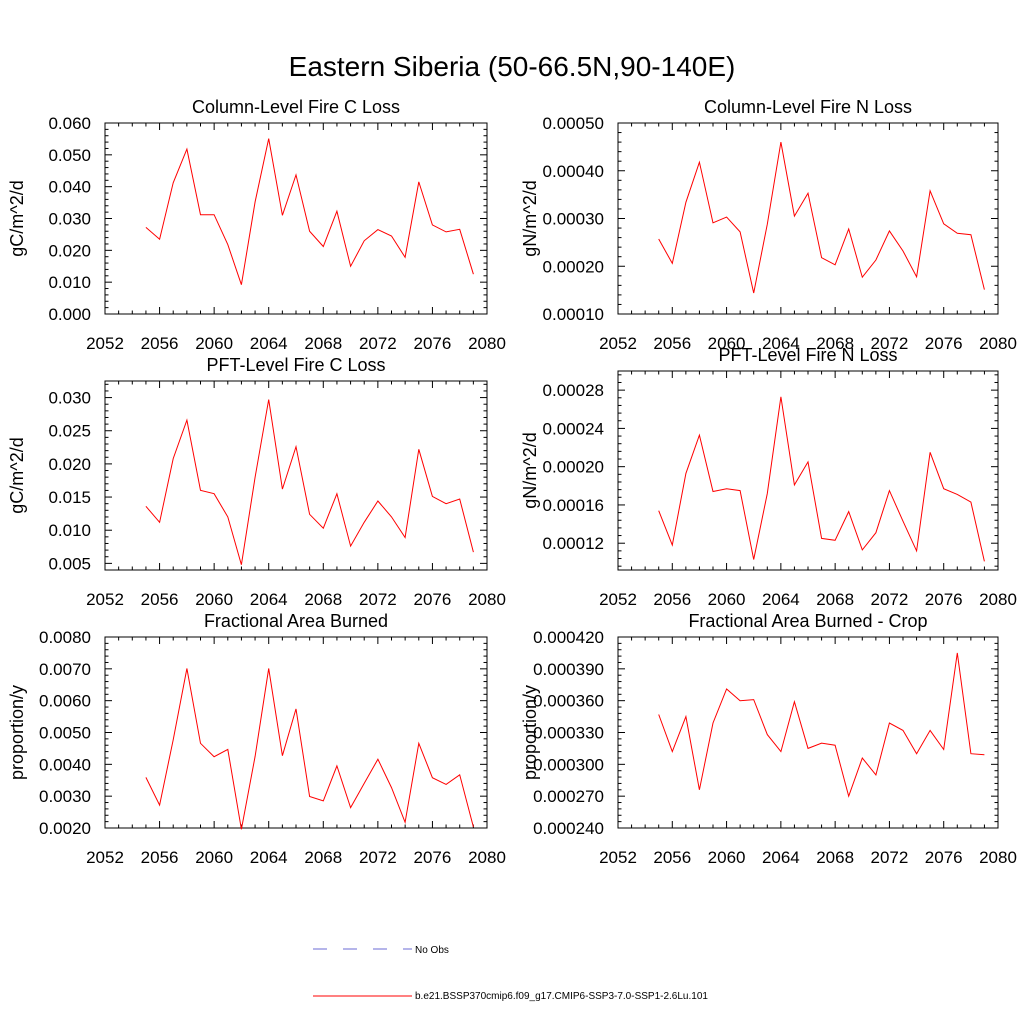  What do you see at coordinates (65, 733) in the screenshot?
I see `y-tick-label: 0.0050` at bounding box center [65, 733].